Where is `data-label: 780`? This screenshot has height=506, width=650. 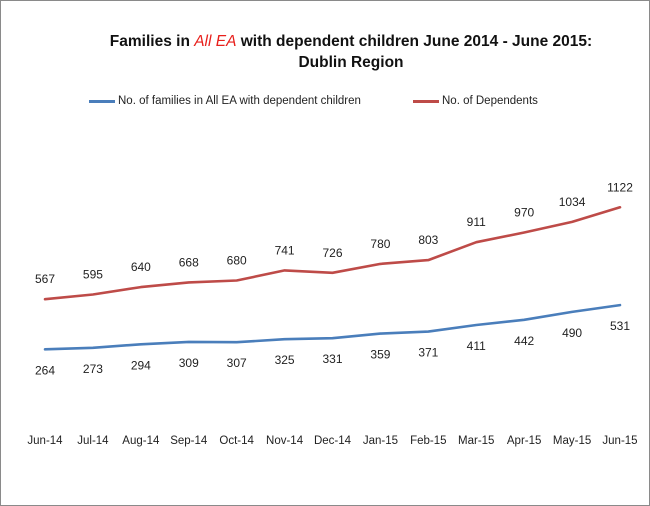
data-label: 780 is located at coordinates (380, 244).